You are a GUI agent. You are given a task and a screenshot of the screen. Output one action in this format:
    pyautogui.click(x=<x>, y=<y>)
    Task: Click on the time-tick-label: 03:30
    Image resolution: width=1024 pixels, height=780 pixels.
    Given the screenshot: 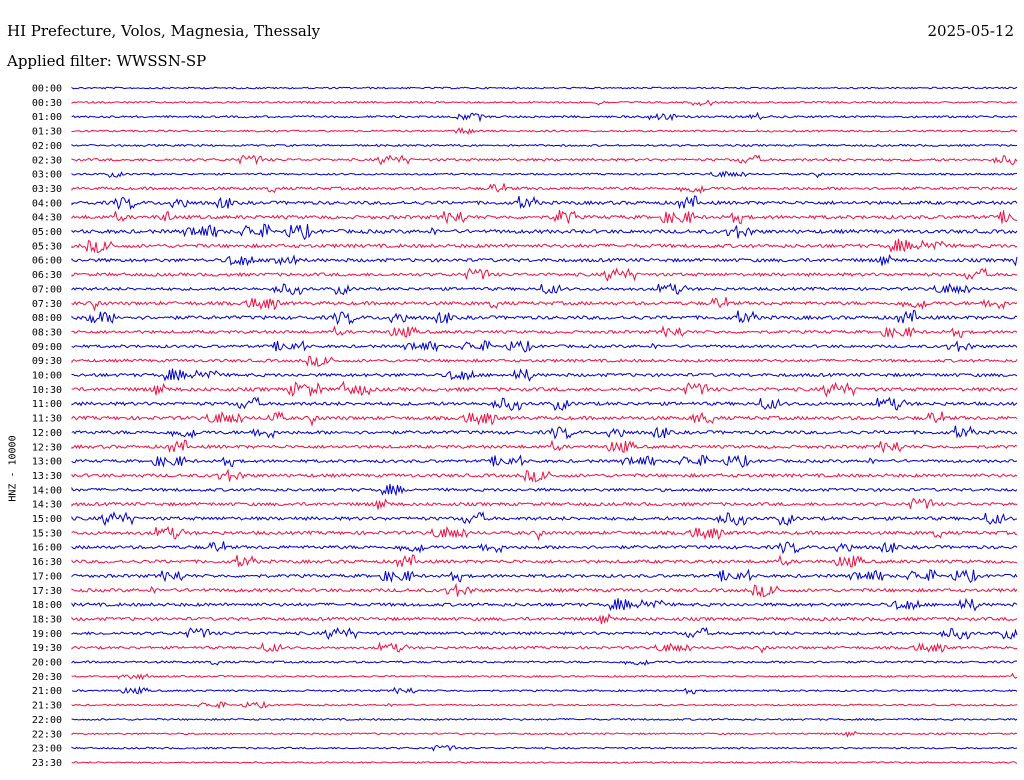 What is the action you would take?
    pyautogui.click(x=47, y=189)
    